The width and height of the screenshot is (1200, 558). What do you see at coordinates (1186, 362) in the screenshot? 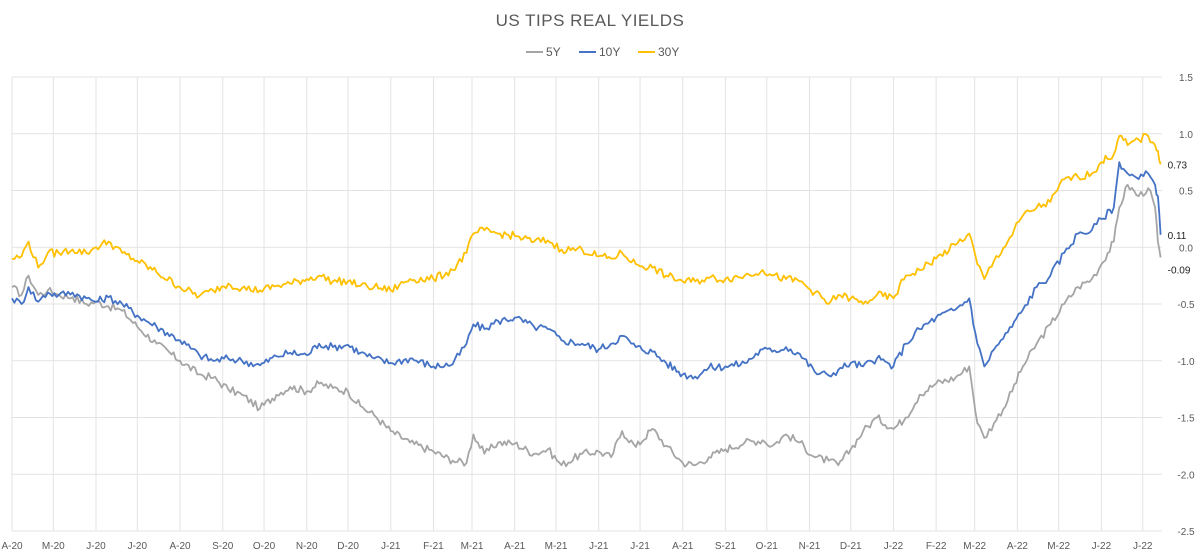
I see `y-tick-label: -1.0` at bounding box center [1186, 362].